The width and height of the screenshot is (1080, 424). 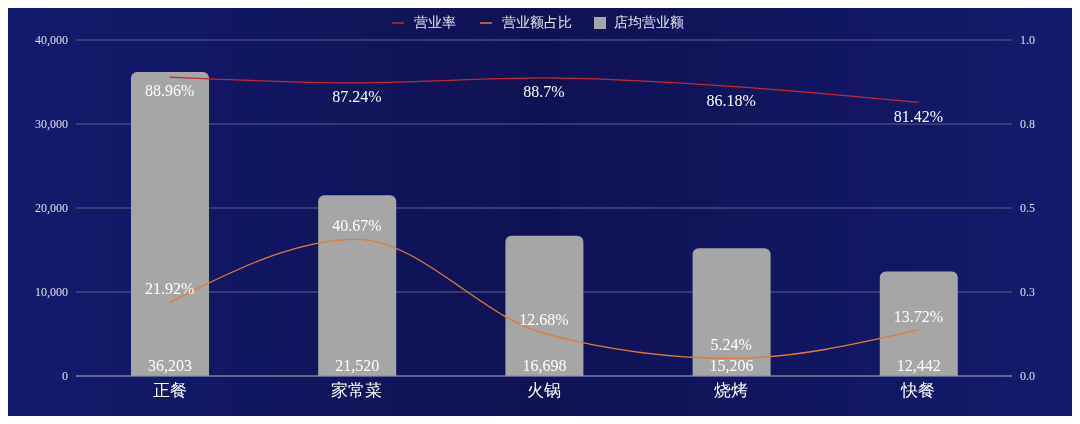 I want to click on data-label: 88.7%, so click(x=544, y=92).